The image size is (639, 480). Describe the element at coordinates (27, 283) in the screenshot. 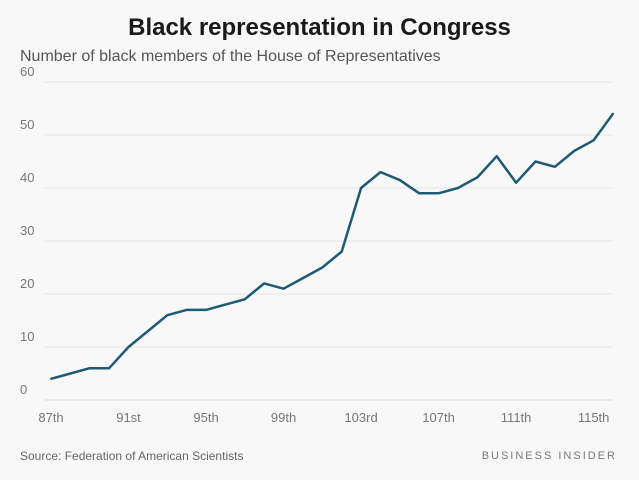

I see `y-tick-label: 20` at that location.